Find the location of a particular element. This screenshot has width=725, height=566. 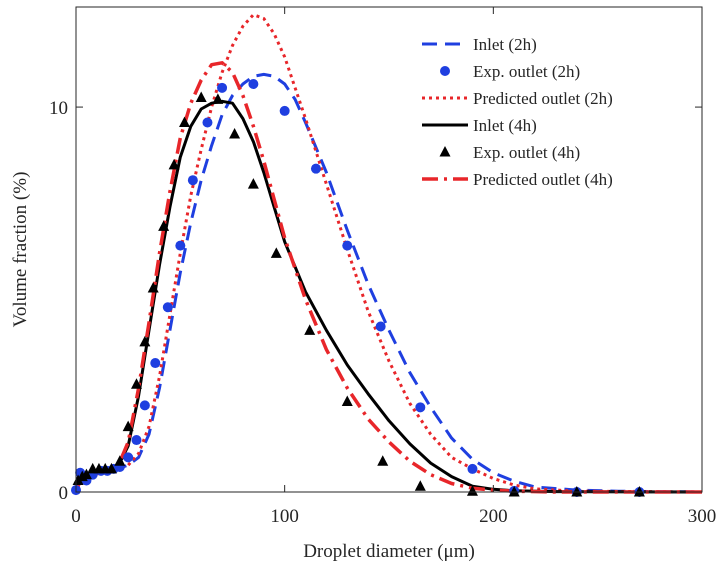

x-tick-label: 200 is located at coordinates (493, 516).